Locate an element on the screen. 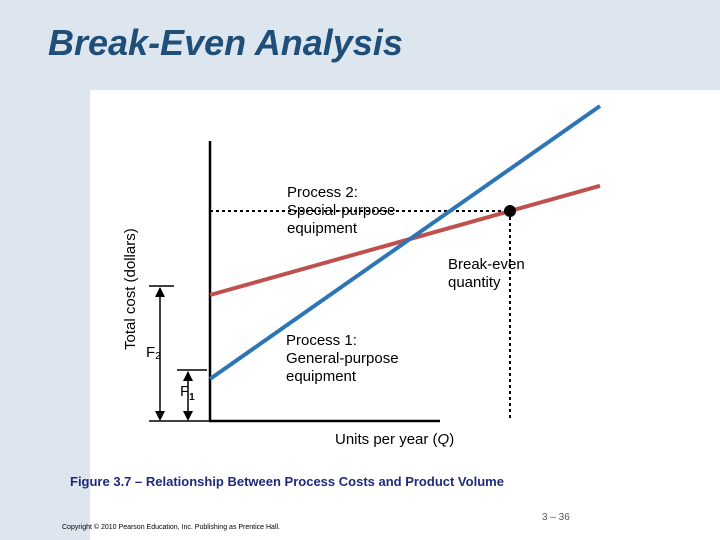  process-2-annotation-line1: Process 2: is located at coordinates (322, 192).